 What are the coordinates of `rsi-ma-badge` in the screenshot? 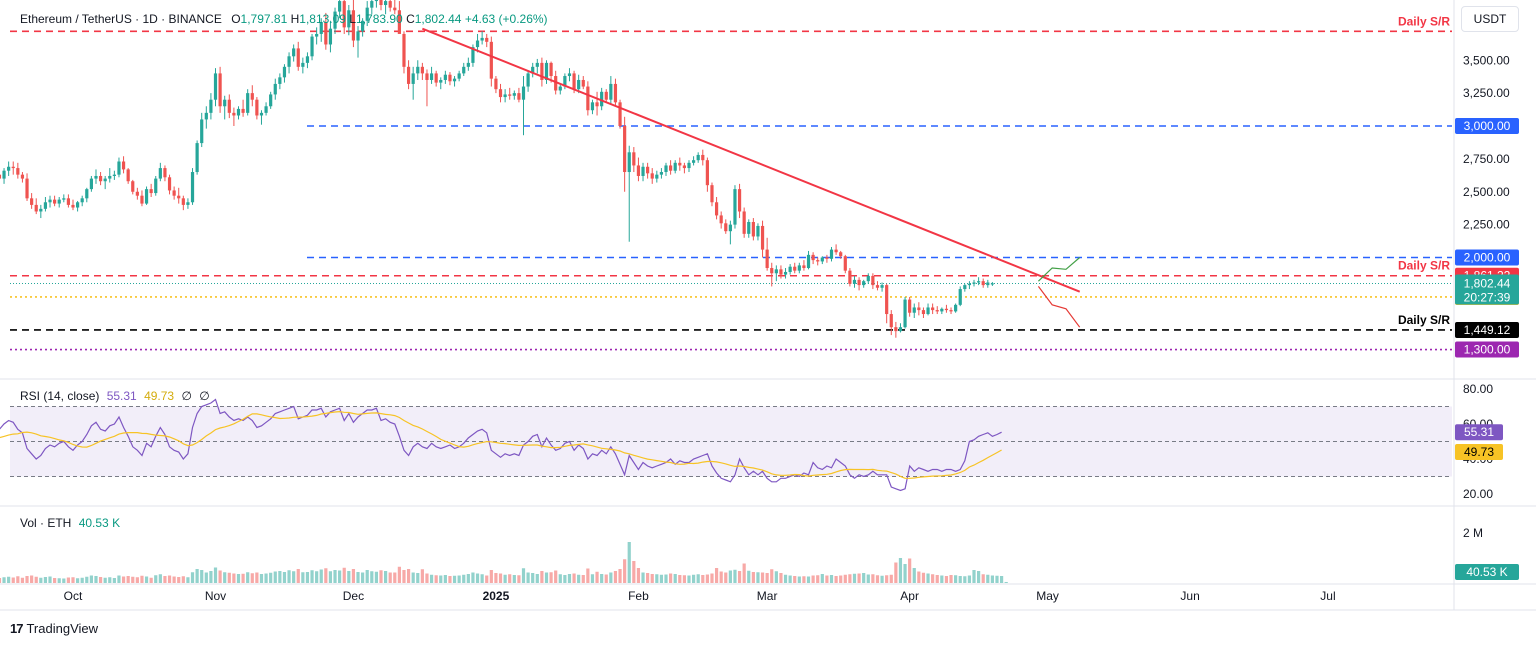 It's located at (1479, 451).